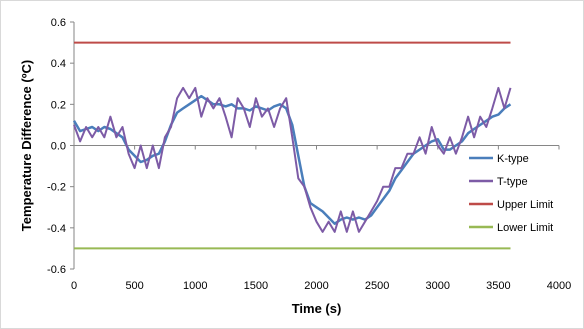 The height and width of the screenshot is (329, 584). What do you see at coordinates (56, 188) in the screenshot?
I see `y-tick-label: -0.2` at bounding box center [56, 188].